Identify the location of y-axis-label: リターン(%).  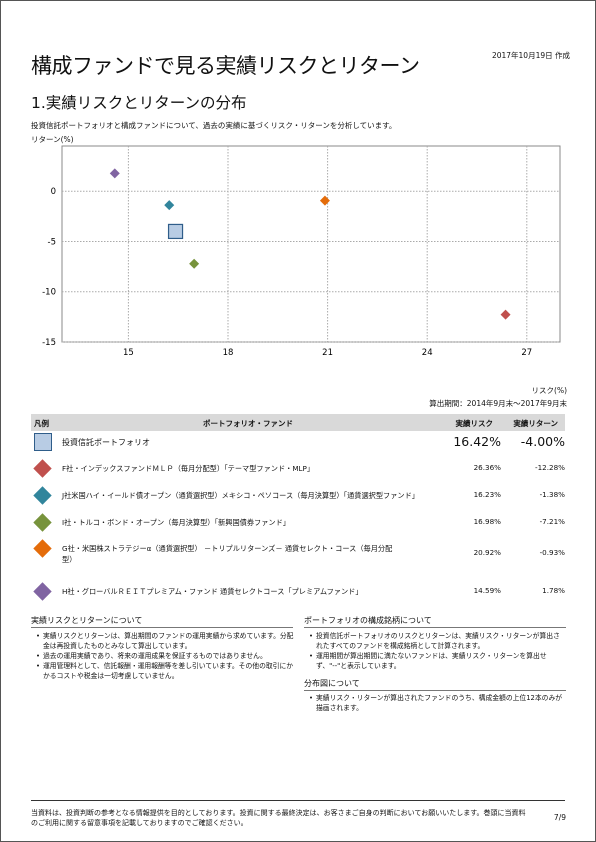
(52, 139).